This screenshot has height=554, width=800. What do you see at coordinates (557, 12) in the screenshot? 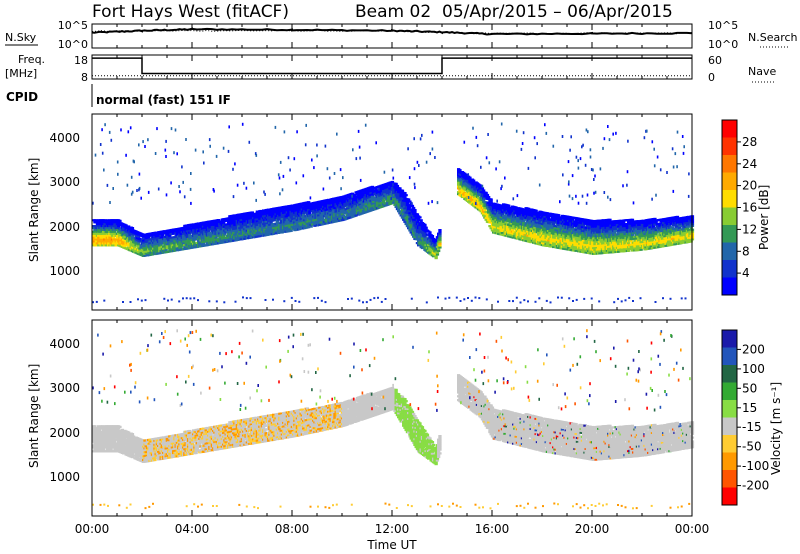
I see `date-range: 05/Apr/2015 – 06/Apr/2015` at bounding box center [557, 12].